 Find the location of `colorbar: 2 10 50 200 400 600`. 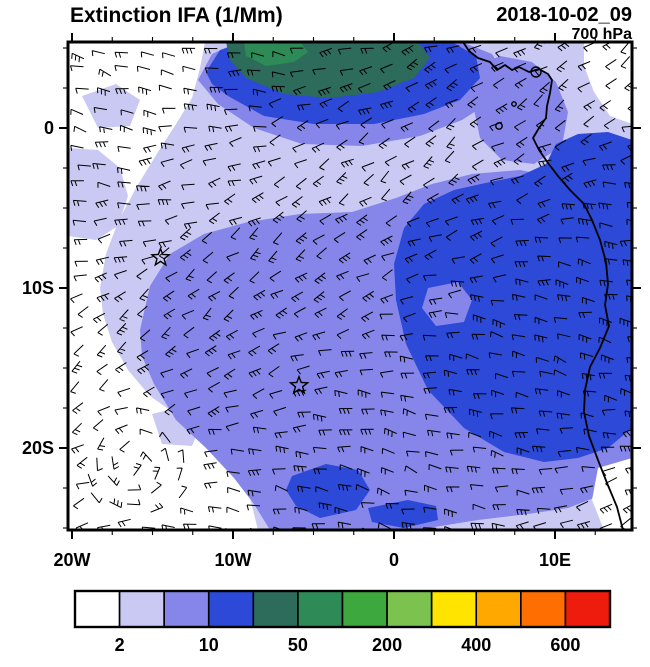

colorbar: 2 10 50 200 400 600 is located at coordinates (342, 622).